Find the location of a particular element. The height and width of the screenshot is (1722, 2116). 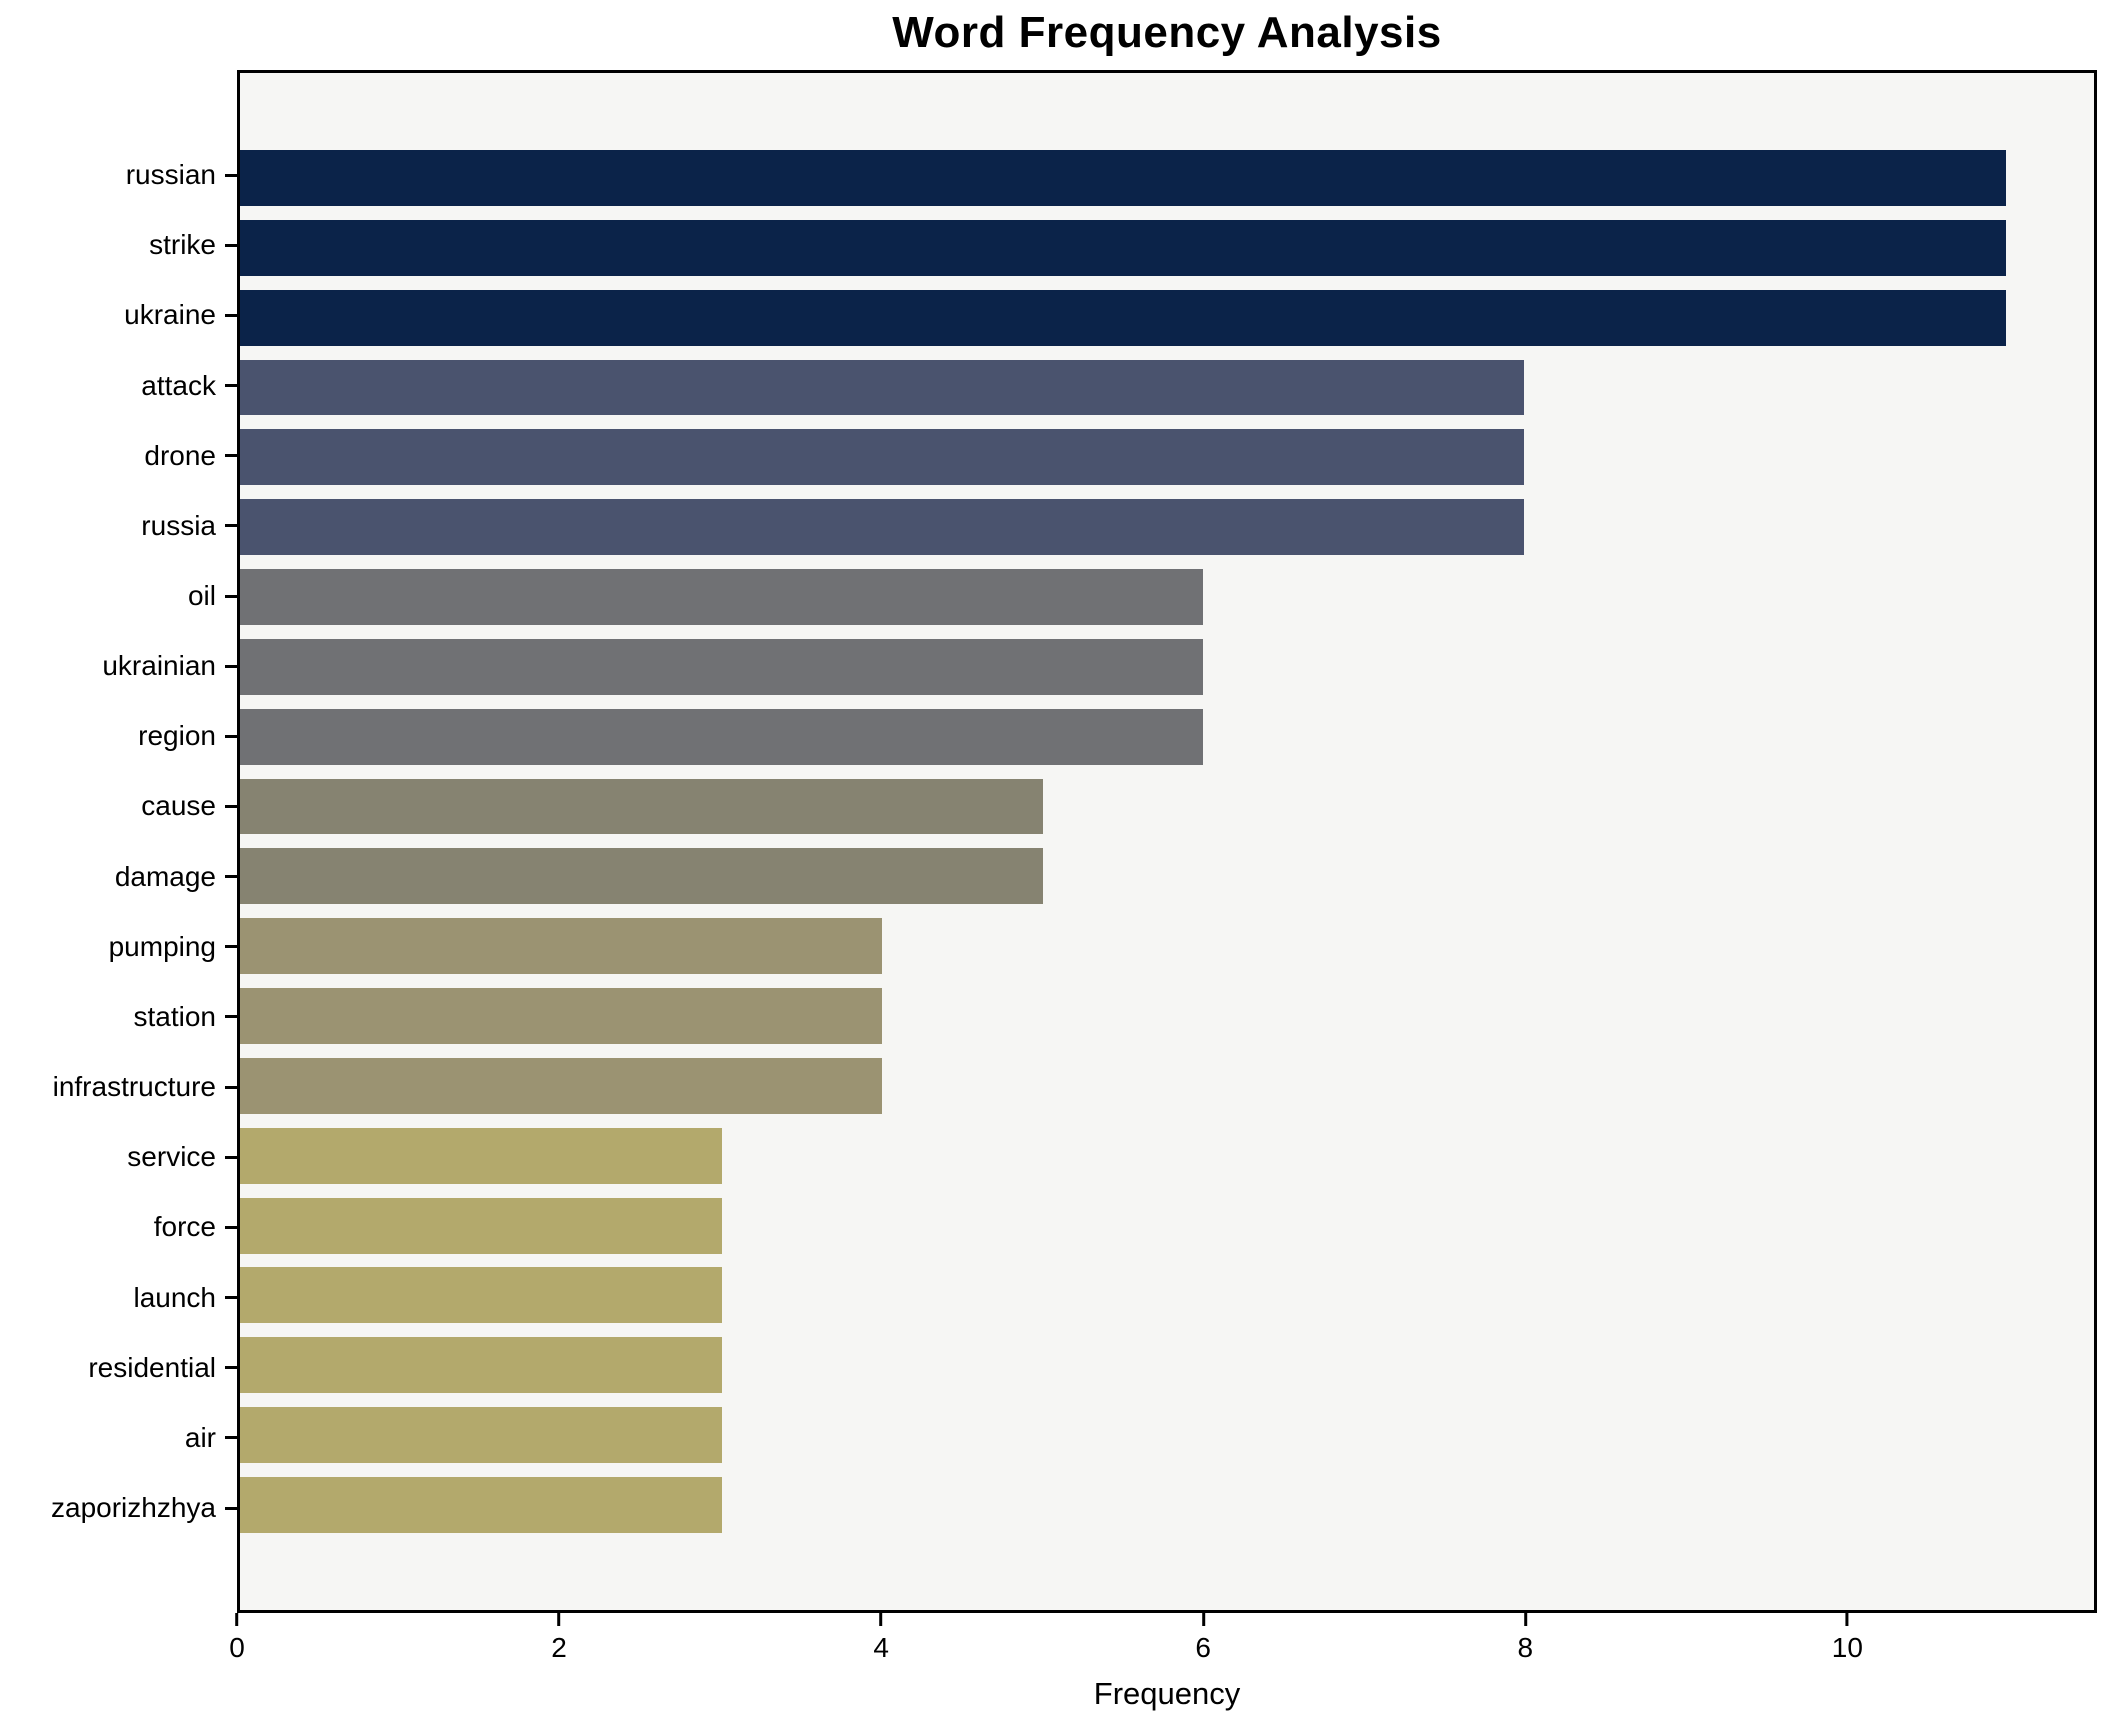

bar-strike is located at coordinates (1123, 247).